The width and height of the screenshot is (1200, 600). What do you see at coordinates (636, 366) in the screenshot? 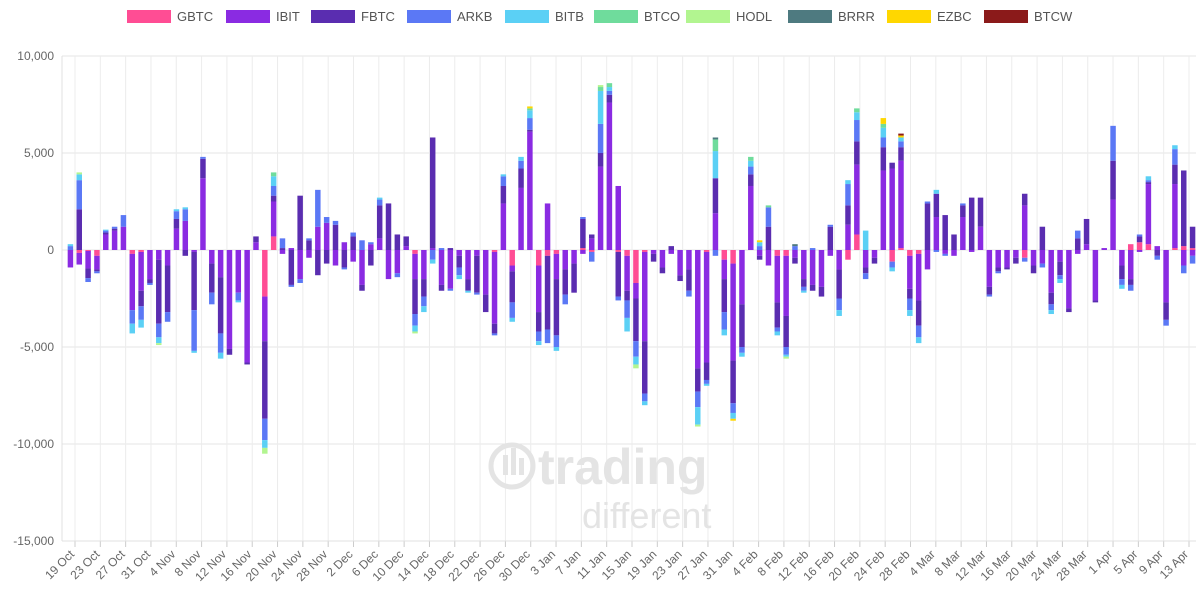
I see `bar-segment-hodl` at bounding box center [636, 366].